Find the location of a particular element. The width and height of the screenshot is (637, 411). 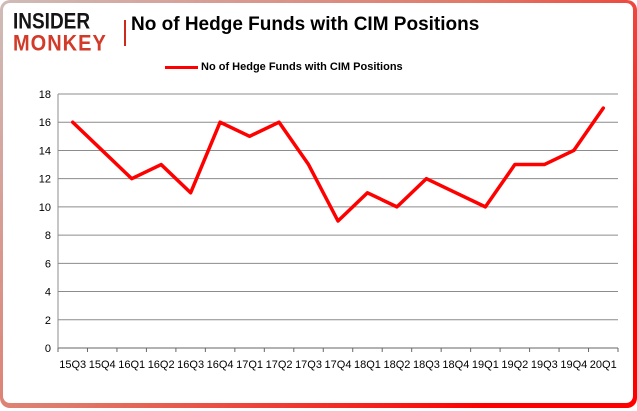

x-axis-tick-label: 16Q1 is located at coordinates (131, 365).